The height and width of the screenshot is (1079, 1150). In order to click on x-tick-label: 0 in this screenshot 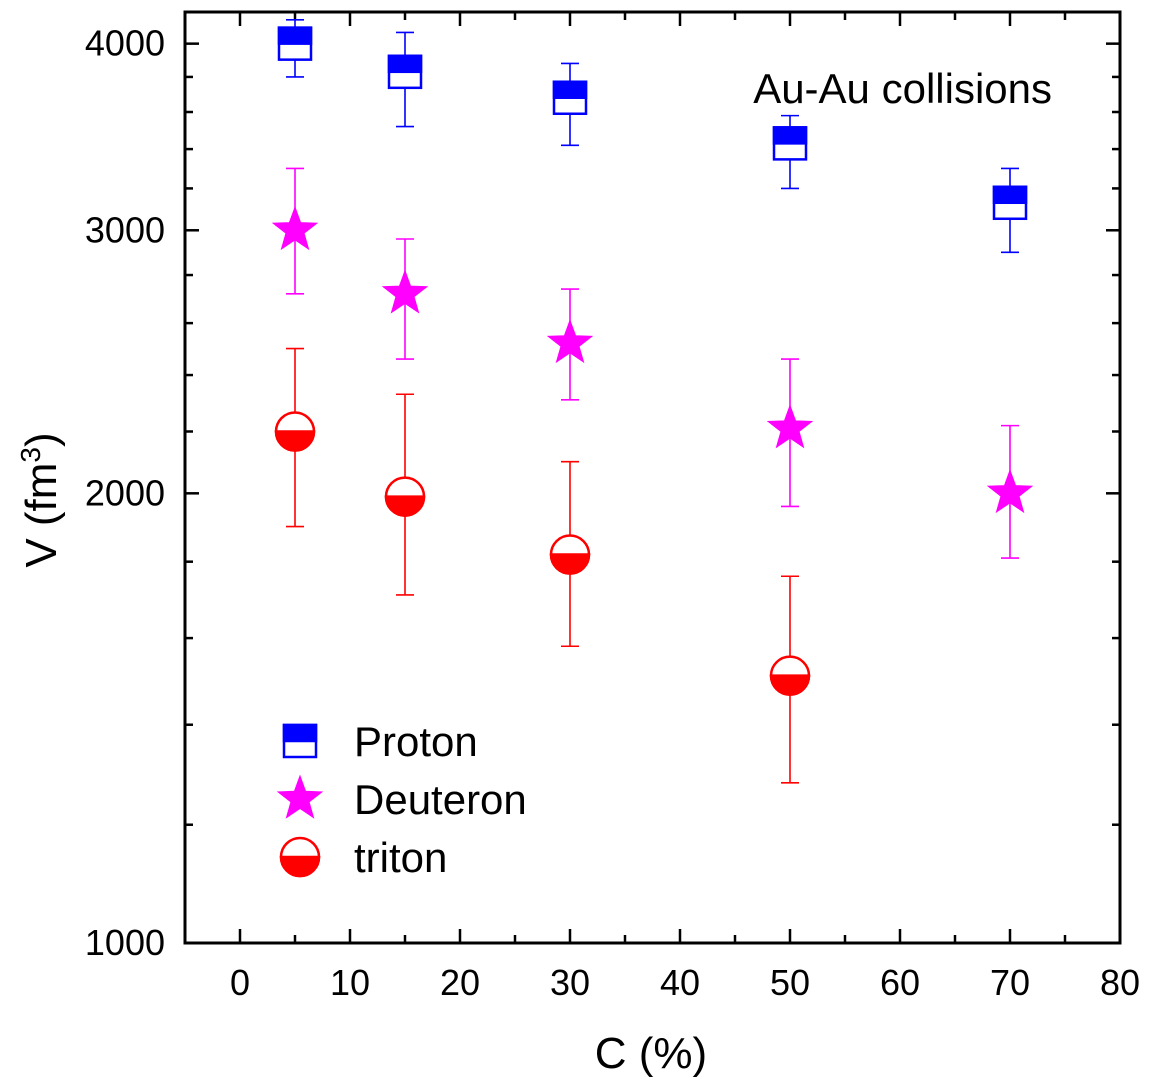, I will do `click(240, 982)`.